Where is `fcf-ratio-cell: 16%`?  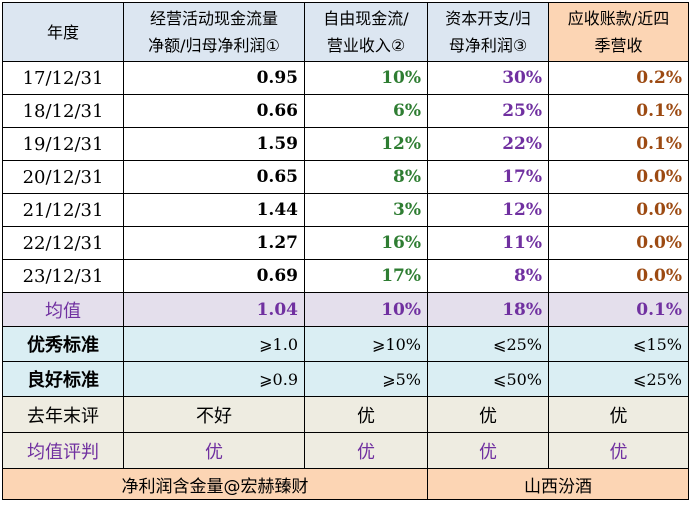 fcf-ratio-cell: 16% is located at coordinates (366, 243).